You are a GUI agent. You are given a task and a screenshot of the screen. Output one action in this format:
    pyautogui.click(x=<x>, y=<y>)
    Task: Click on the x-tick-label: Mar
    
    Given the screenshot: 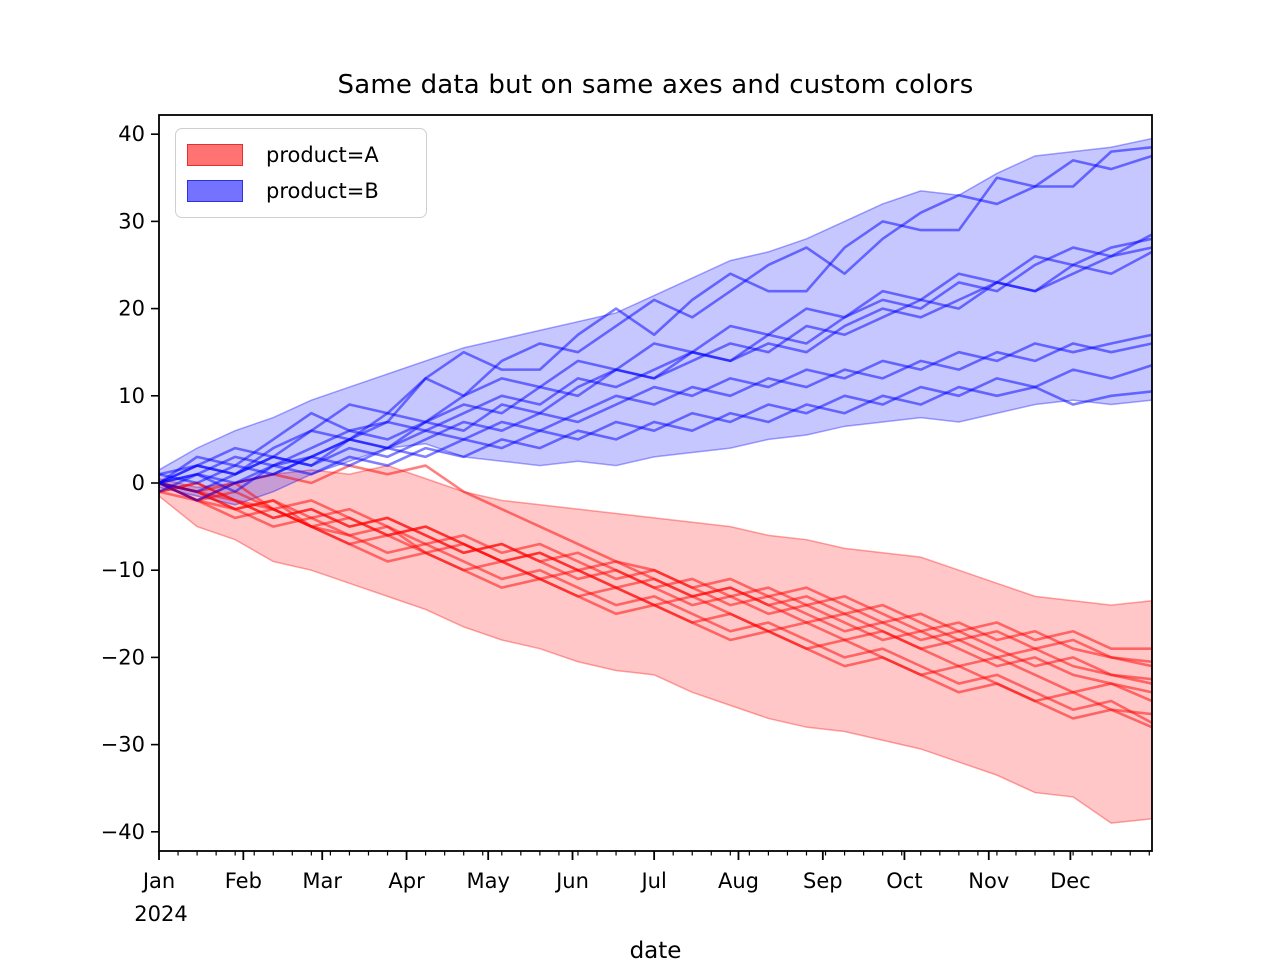 What is the action you would take?
    pyautogui.click(x=322, y=881)
    